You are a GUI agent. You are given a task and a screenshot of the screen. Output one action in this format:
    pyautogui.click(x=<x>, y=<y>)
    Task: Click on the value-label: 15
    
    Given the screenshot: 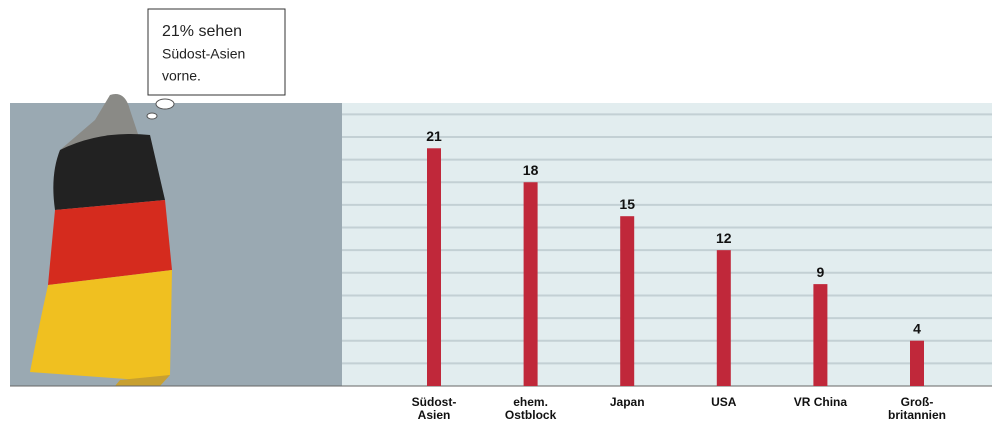 What is the action you would take?
    pyautogui.click(x=627, y=204)
    